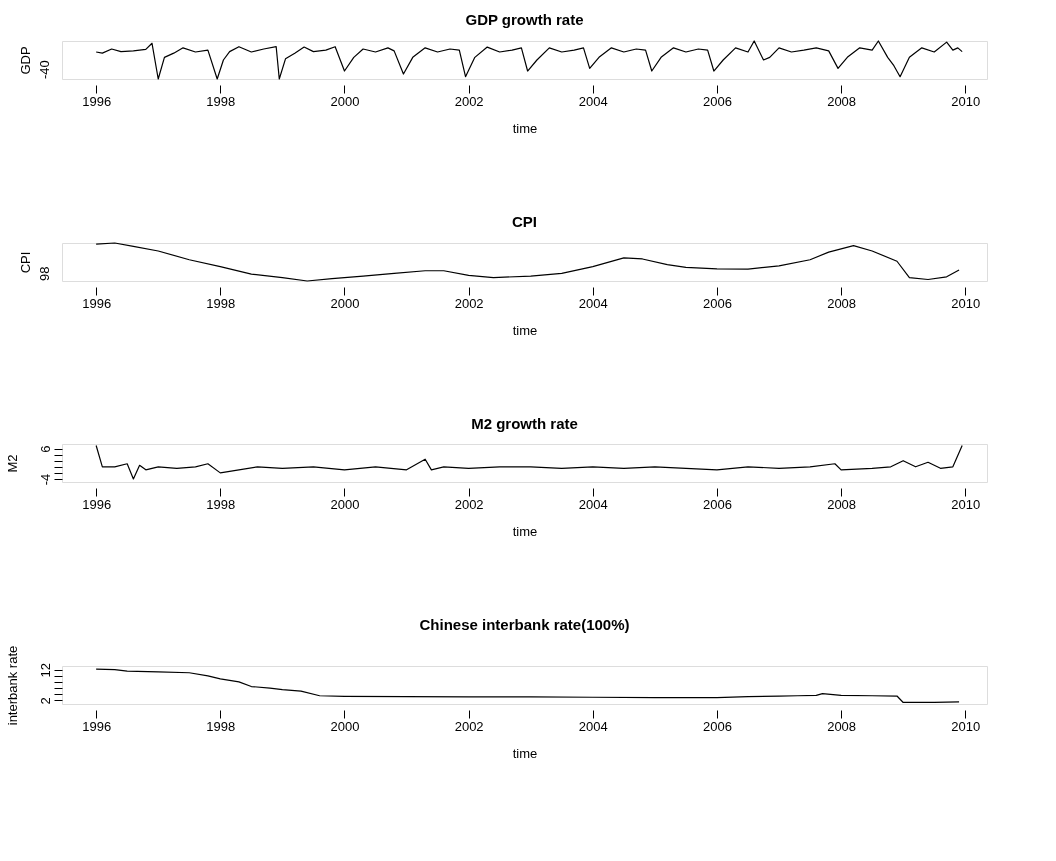 This screenshot has height=861, width=1056. Describe the element at coordinates (12, 463) in the screenshot. I see `y-axis-title: M2` at that location.